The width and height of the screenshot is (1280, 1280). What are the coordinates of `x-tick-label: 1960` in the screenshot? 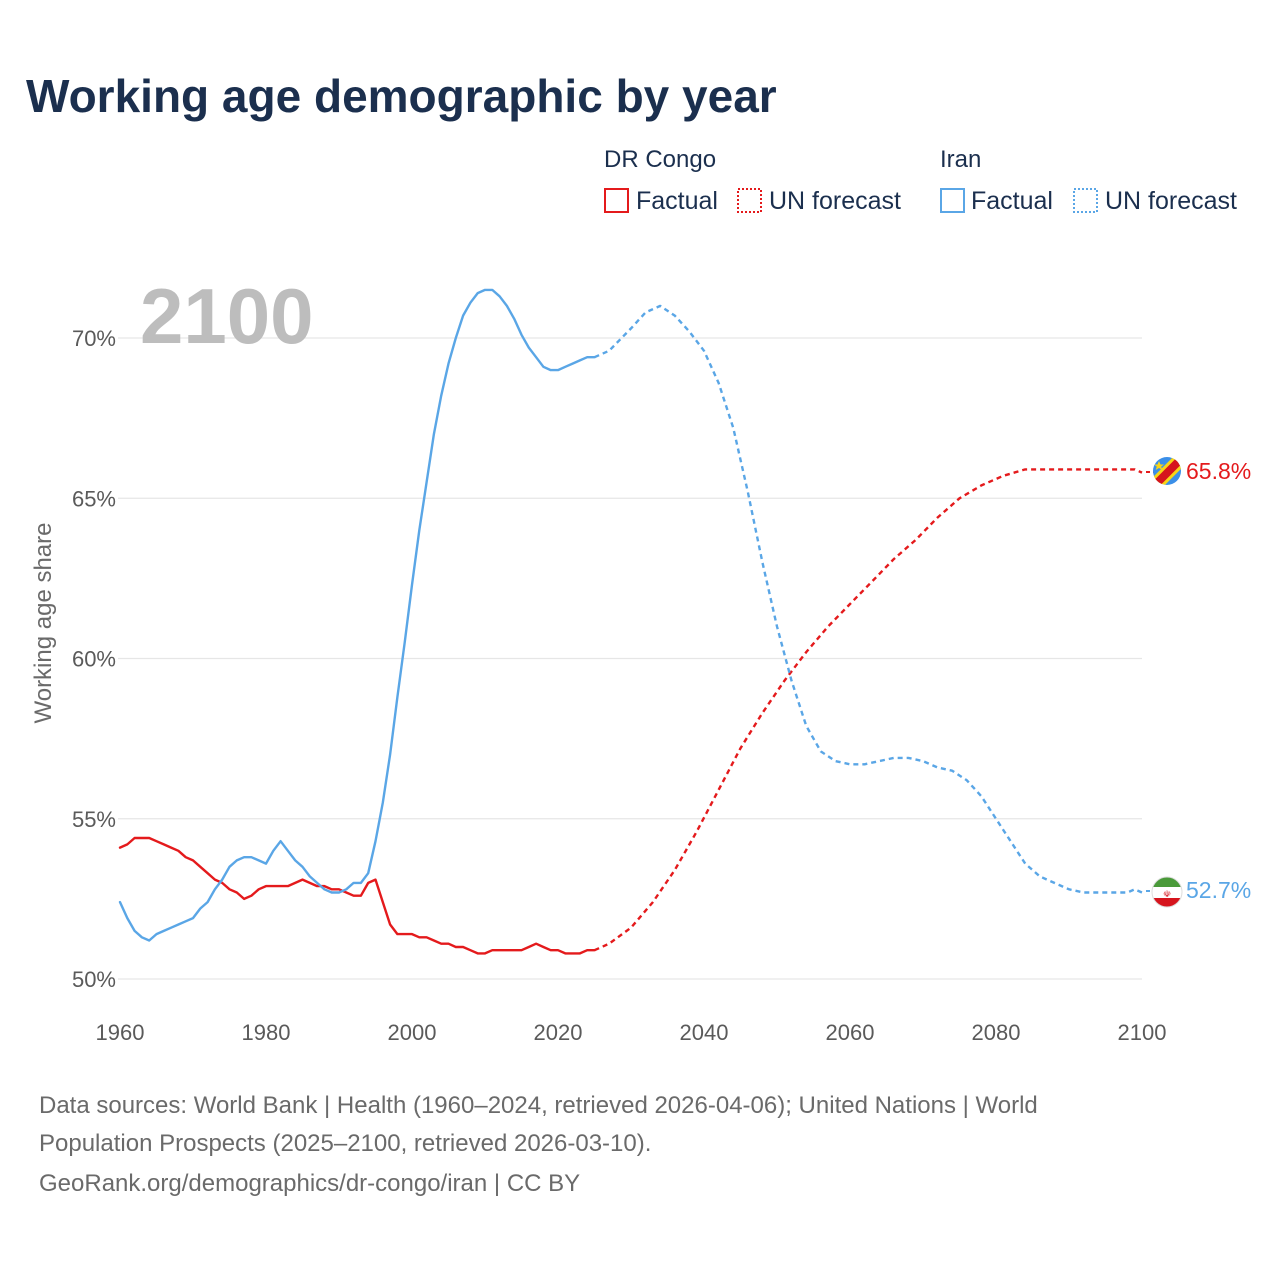 It's located at (120, 1032).